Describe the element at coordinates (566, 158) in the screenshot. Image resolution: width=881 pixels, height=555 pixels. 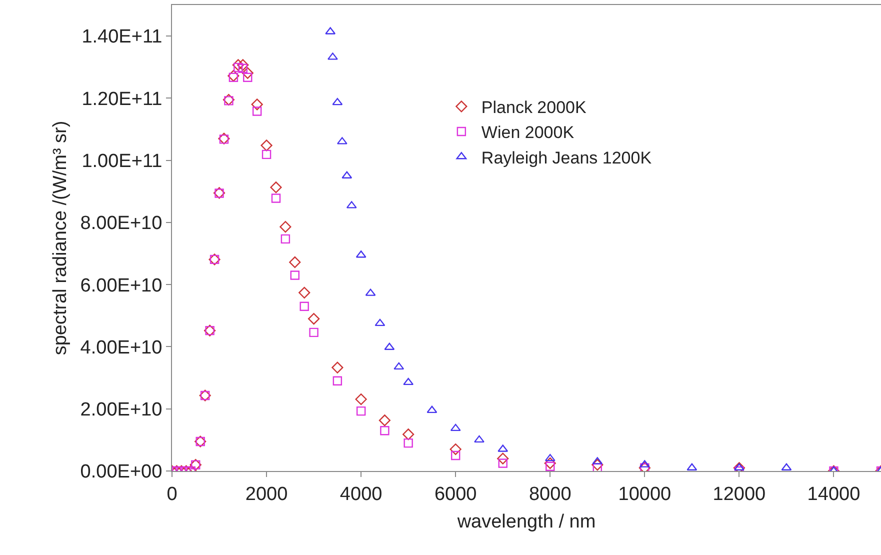
I see `legend-label: Rayleigh Jeans 1200K` at that location.